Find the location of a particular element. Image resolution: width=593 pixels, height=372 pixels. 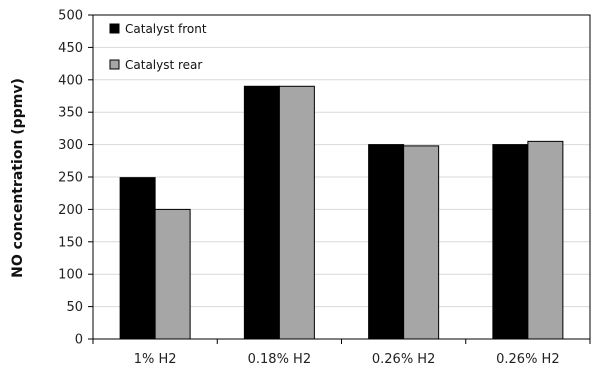

y-tick-label: 500 is located at coordinates (70, 16).